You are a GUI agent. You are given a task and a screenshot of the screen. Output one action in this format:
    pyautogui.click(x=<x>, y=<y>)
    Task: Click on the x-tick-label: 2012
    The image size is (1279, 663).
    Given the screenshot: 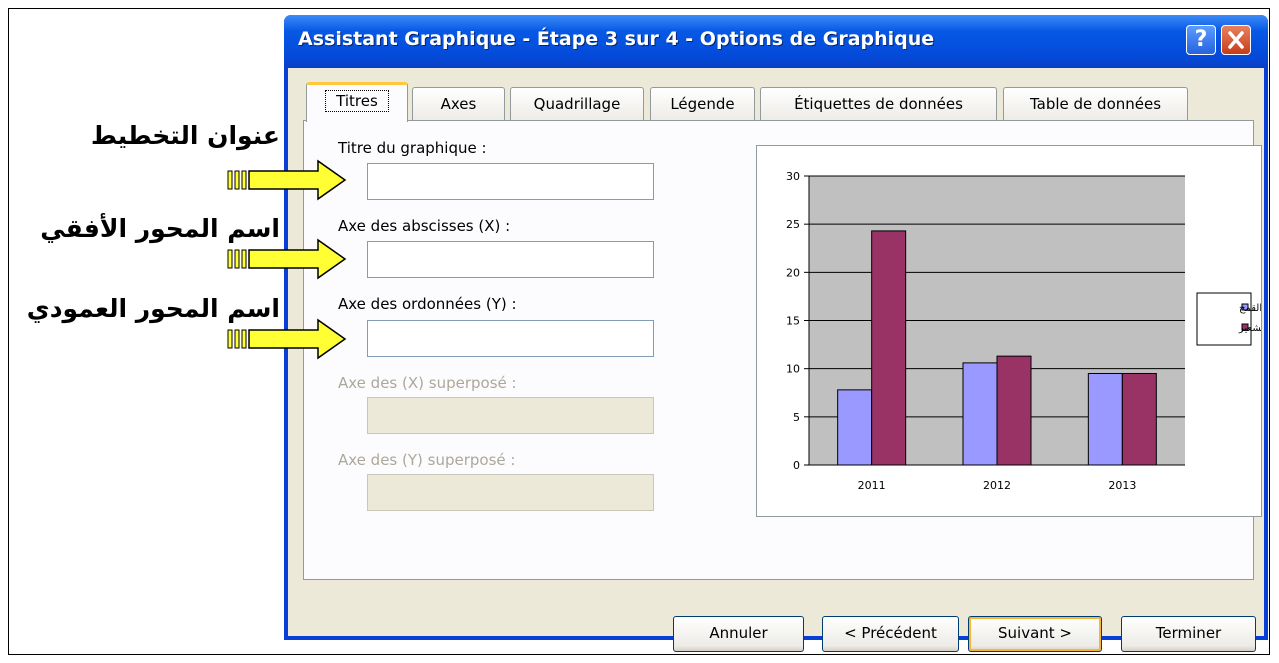 What is the action you would take?
    pyautogui.click(x=997, y=485)
    